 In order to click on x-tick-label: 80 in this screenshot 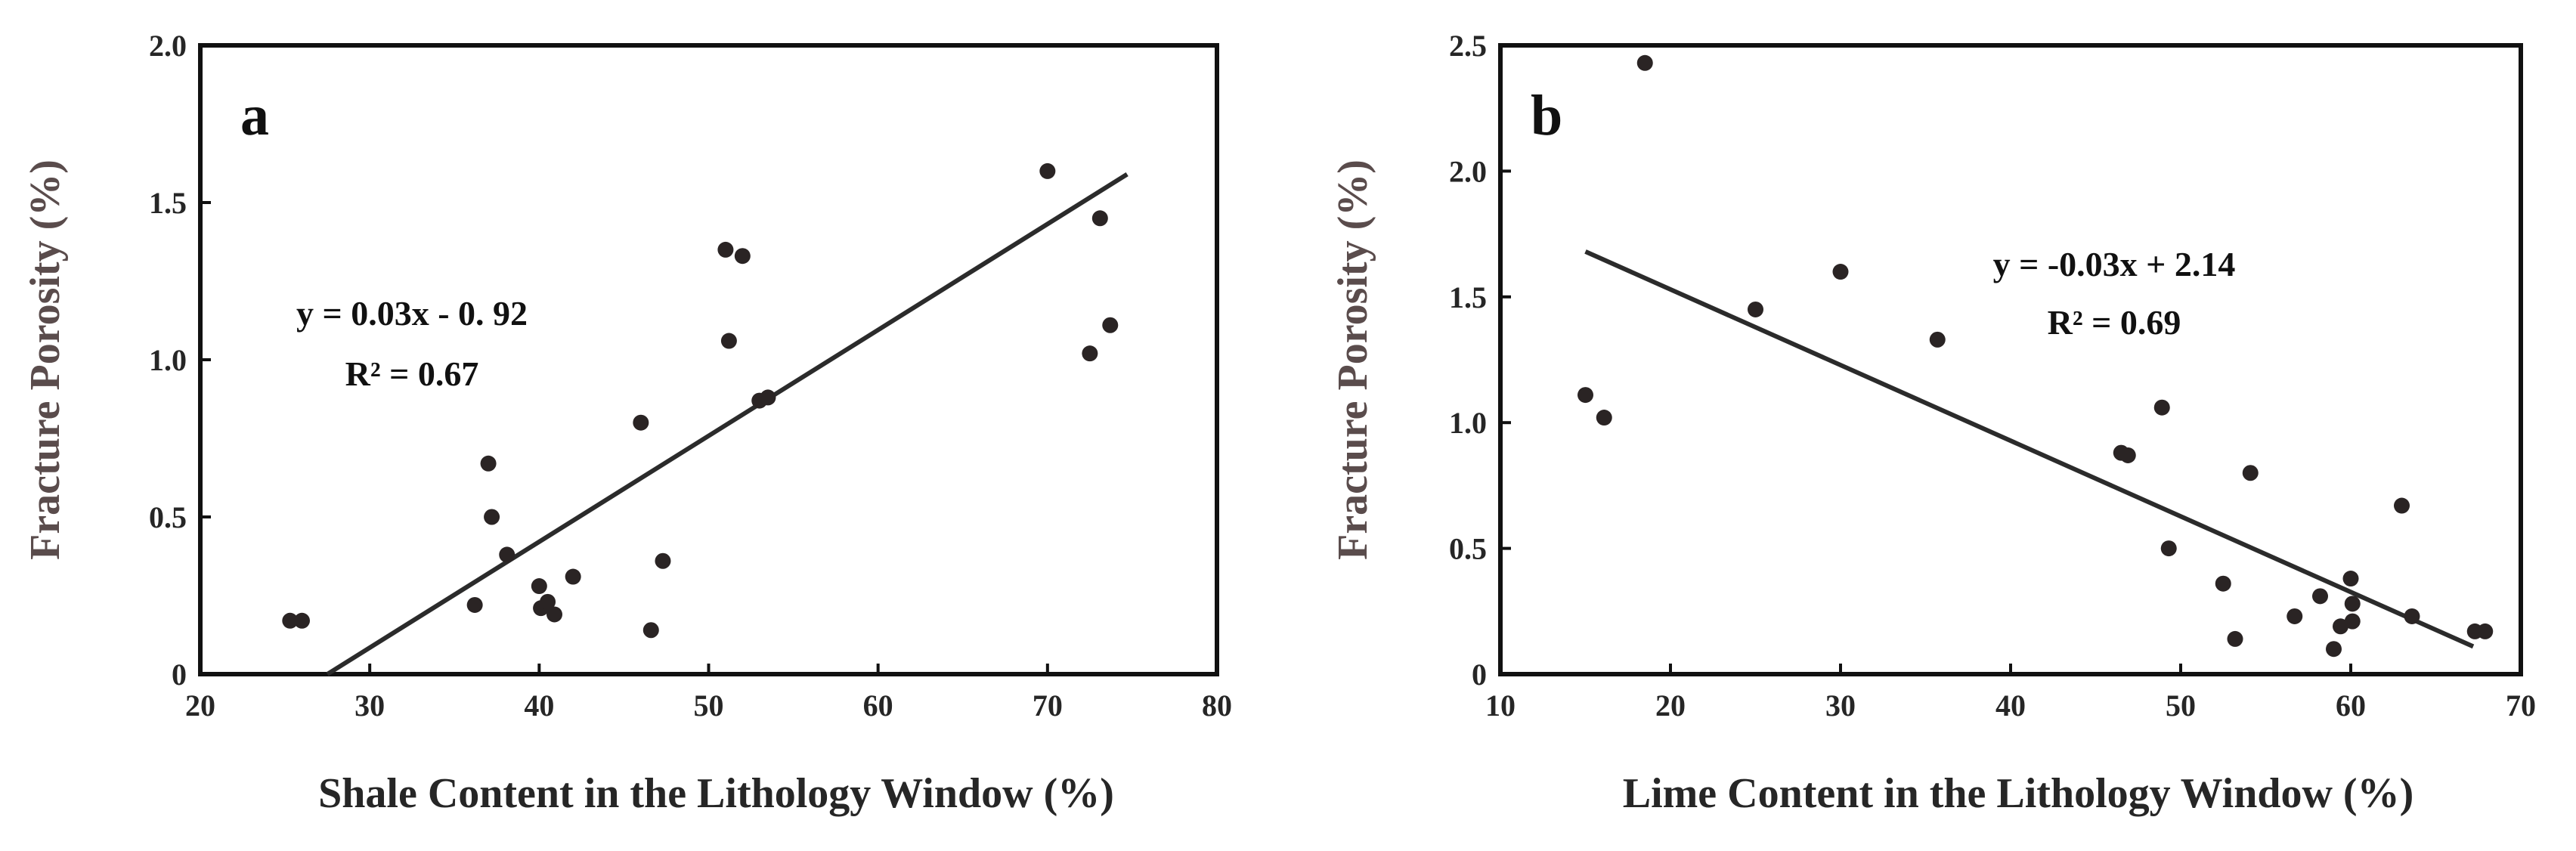, I will do `click(1217, 706)`.